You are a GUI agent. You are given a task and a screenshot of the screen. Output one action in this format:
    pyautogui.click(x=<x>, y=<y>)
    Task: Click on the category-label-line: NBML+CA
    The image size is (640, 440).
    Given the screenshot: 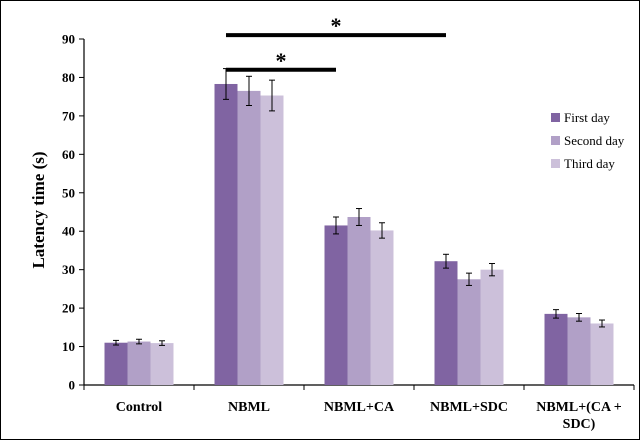 What is the action you would take?
    pyautogui.click(x=359, y=407)
    